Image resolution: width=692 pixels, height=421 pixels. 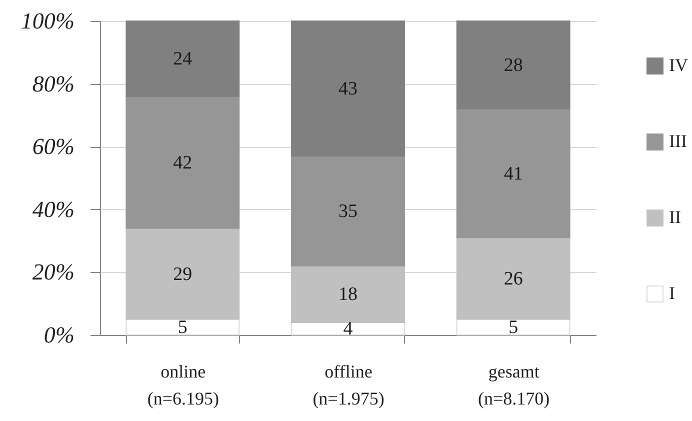 I want to click on data-label: 43, so click(x=348, y=89).